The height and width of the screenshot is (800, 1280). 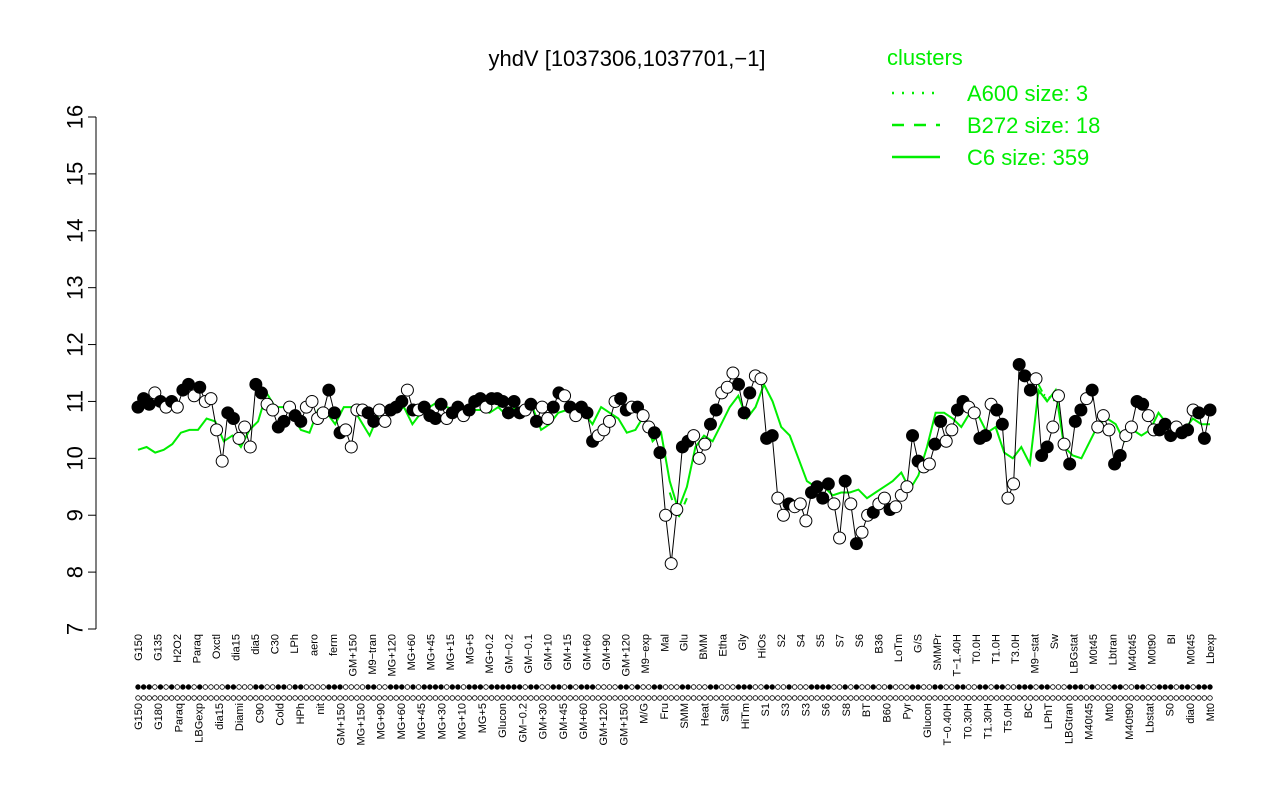 What do you see at coordinates (260, 713) in the screenshot?
I see `x-category-label-bottom: C90` at bounding box center [260, 713].